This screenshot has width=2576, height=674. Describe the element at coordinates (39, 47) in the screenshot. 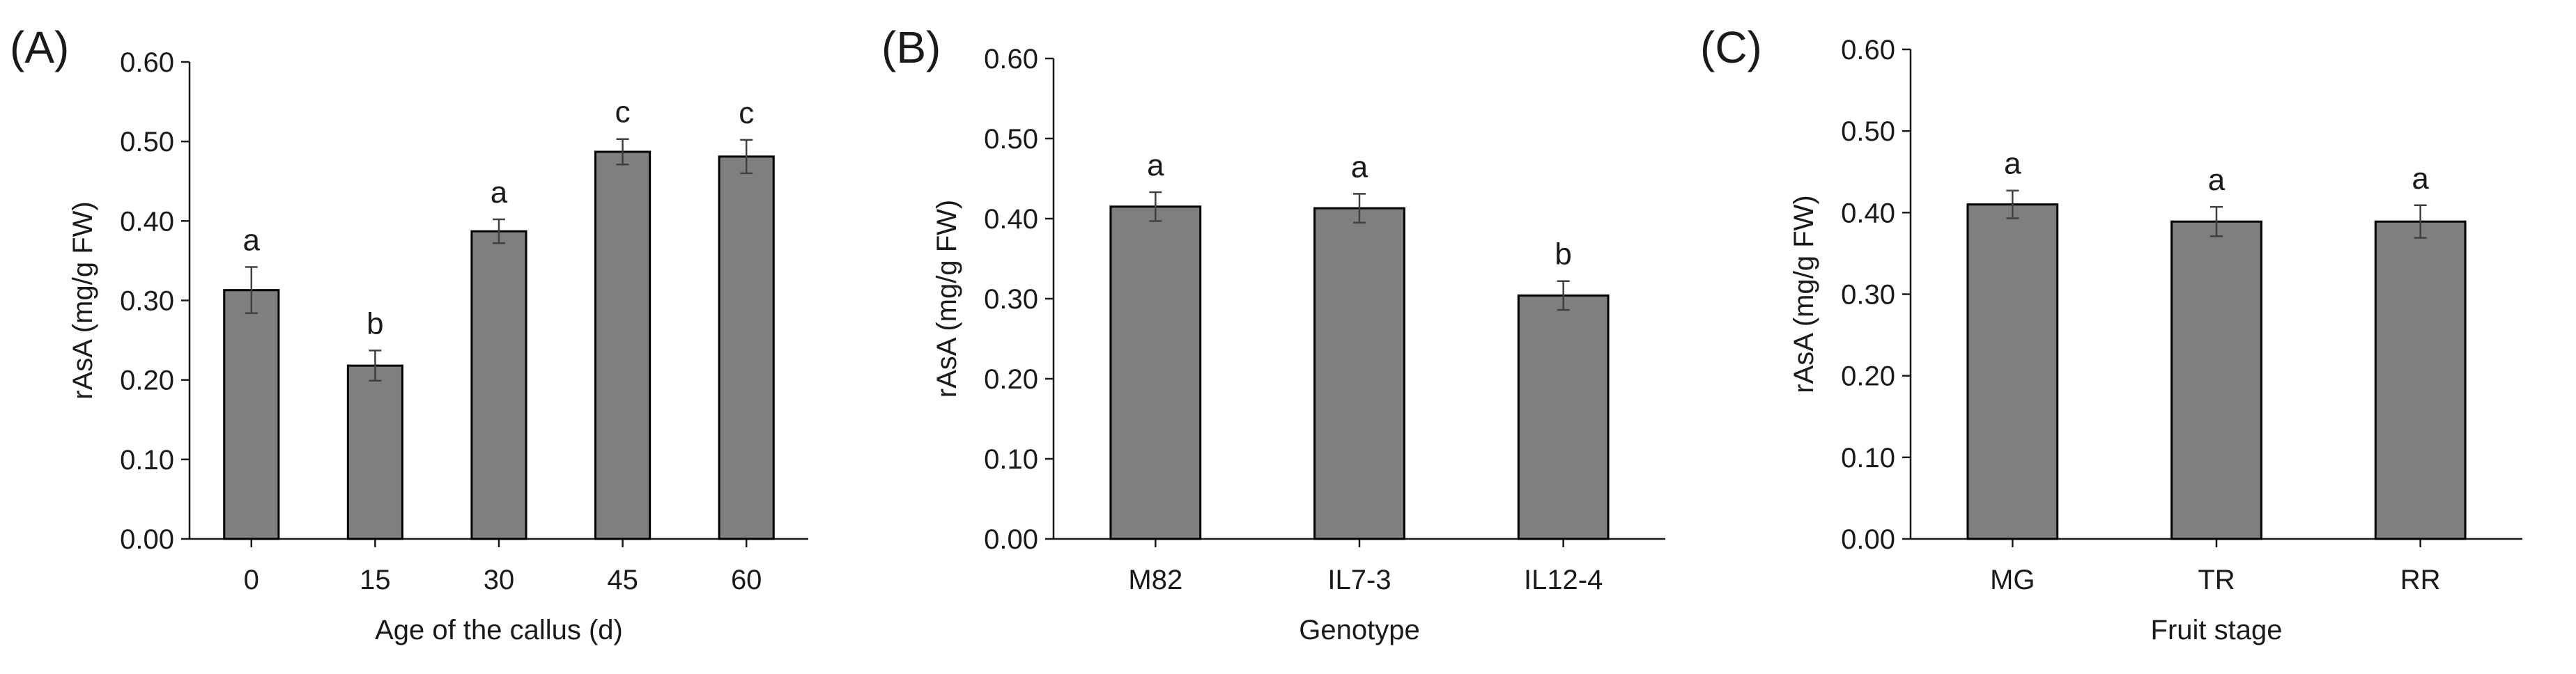

I see `panel-label: (A)` at that location.